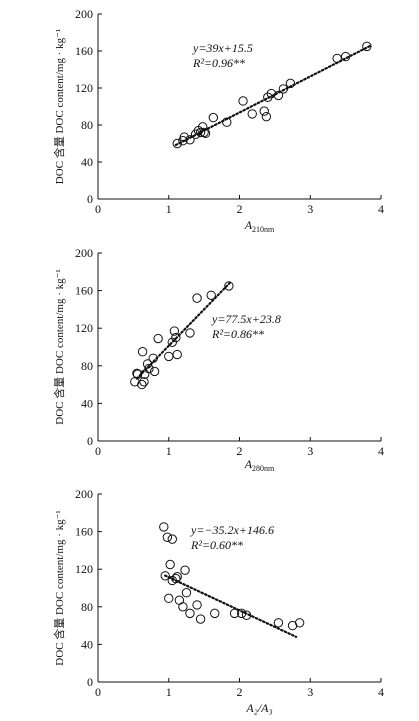 The image size is (419, 721). What do you see at coordinates (258, 708) in the screenshot?
I see `x-axis-label: A₂/A₃` at bounding box center [258, 708].